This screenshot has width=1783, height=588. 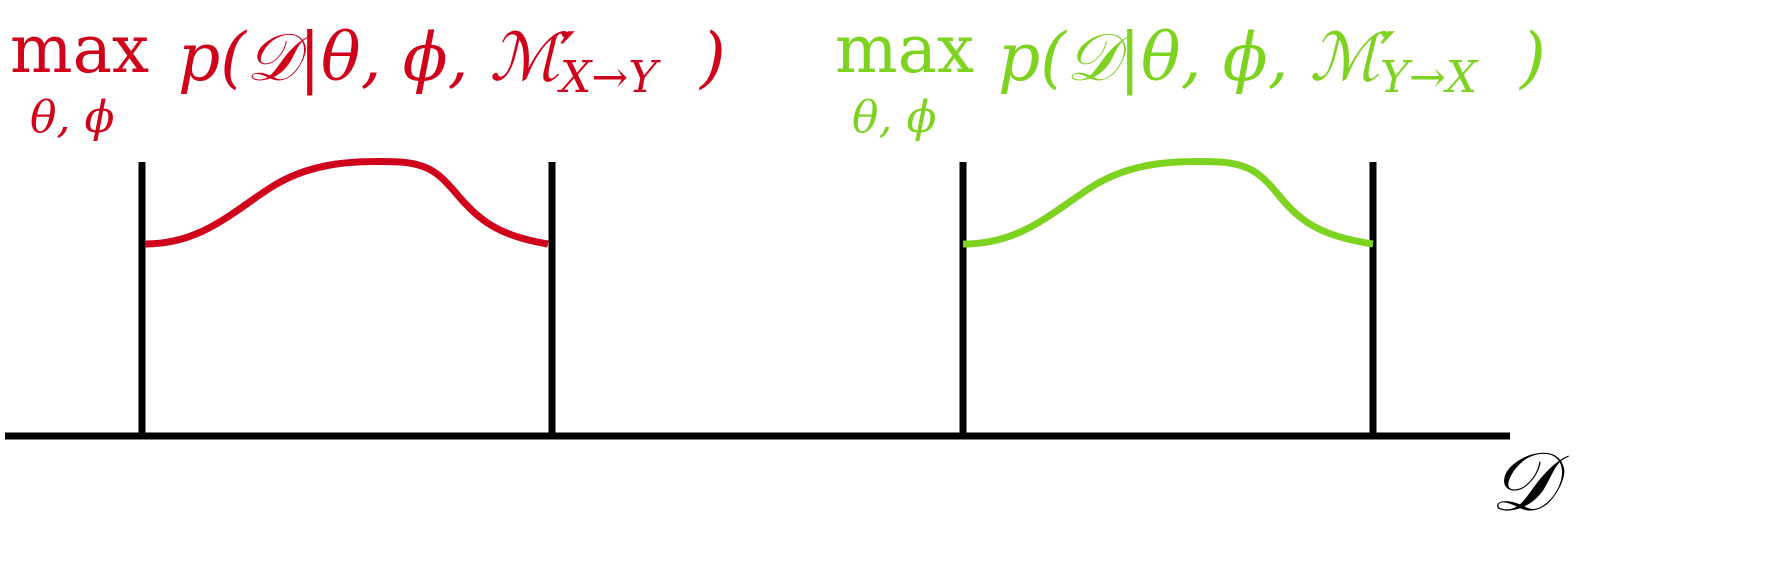 I want to click on left-subscript: X→Y, so click(x=609, y=77).